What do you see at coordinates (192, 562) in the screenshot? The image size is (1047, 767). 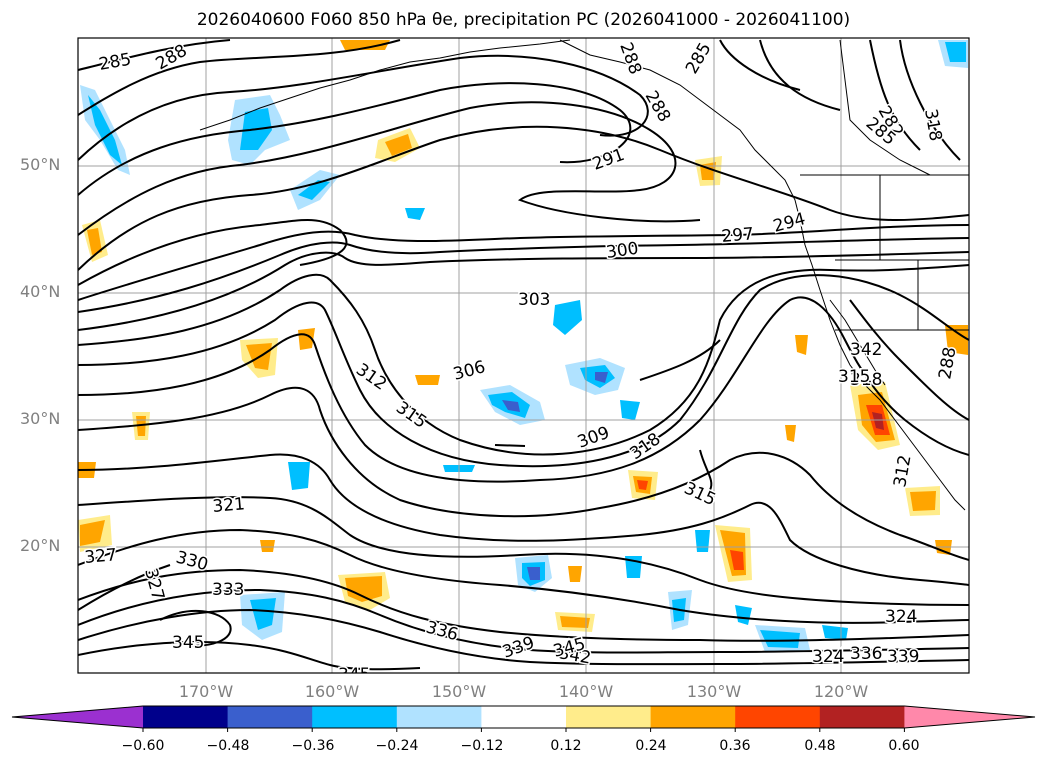 I see `contour-label: 330` at bounding box center [192, 562].